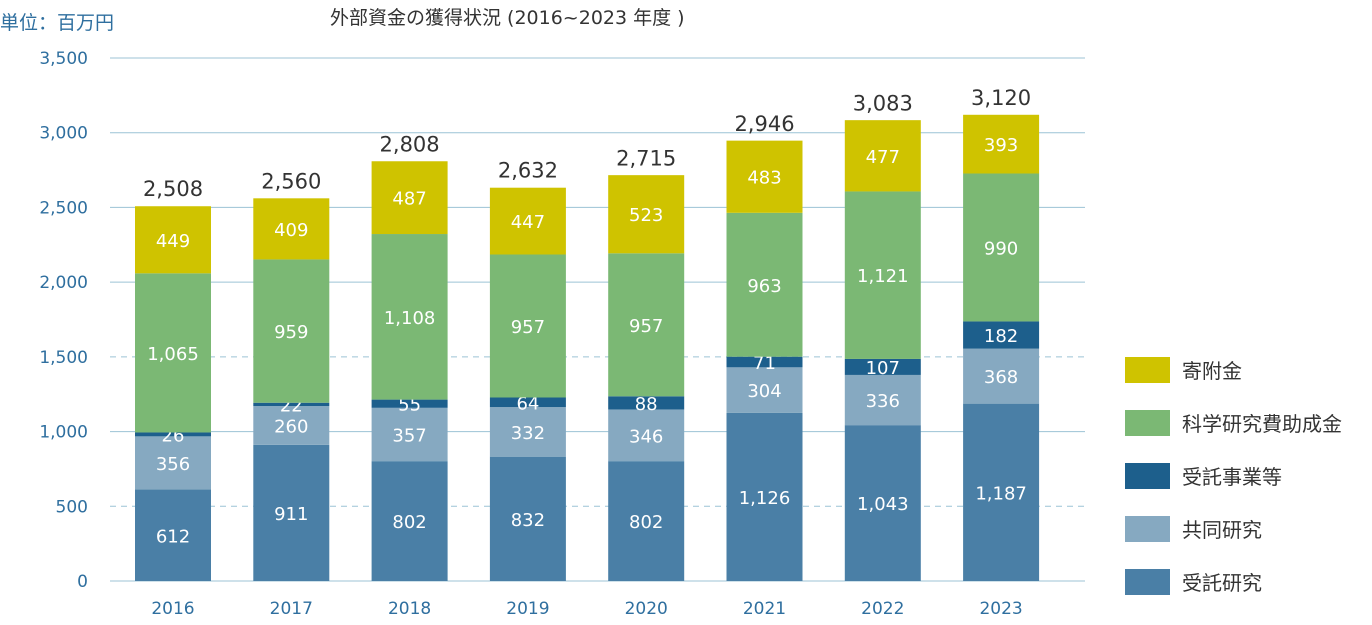 The width and height of the screenshot is (1372, 625). What do you see at coordinates (291, 181) in the screenshot?
I see `total-value-label: 2,560` at bounding box center [291, 181].